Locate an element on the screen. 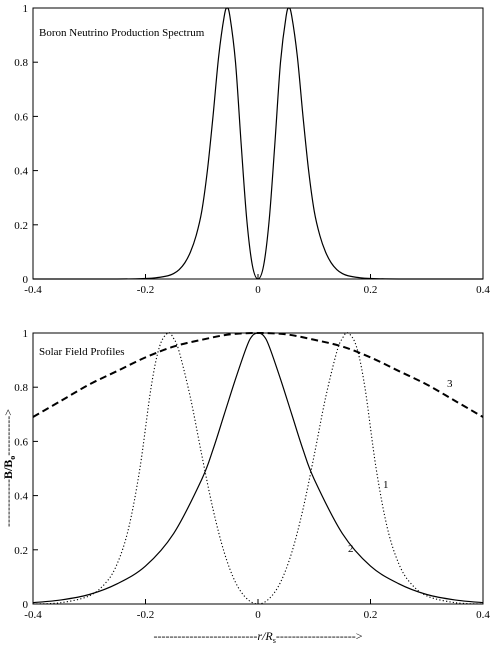 The height and width of the screenshot is (654, 491). top-x-tick-label: 0.2 is located at coordinates (371, 290).